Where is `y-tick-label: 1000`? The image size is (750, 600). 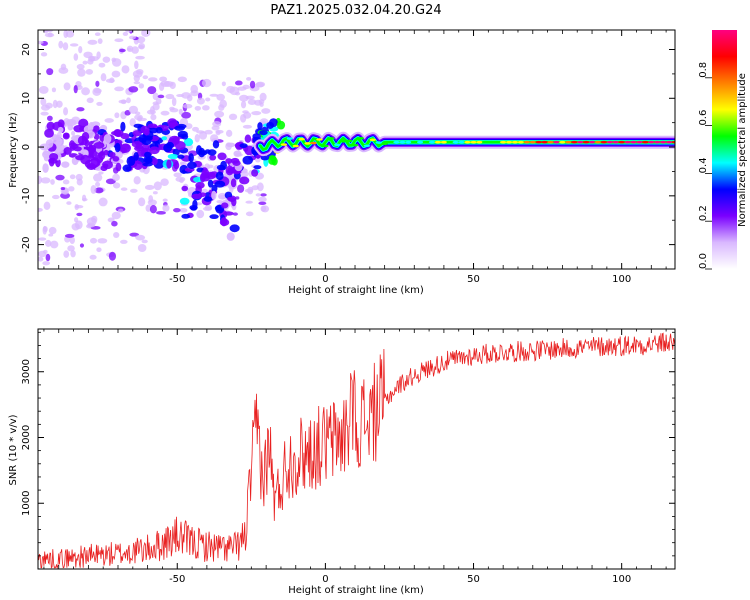
y-tick-label: 1000 is located at coordinates (26, 503).